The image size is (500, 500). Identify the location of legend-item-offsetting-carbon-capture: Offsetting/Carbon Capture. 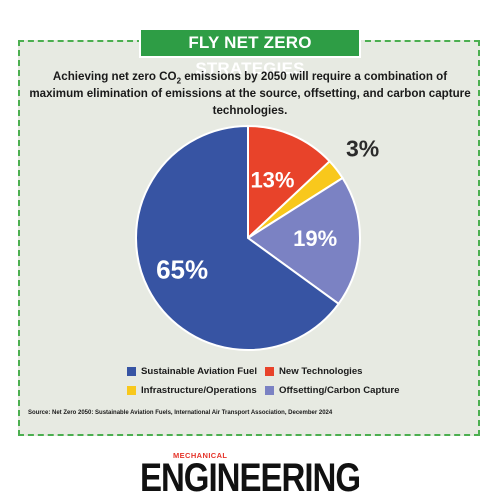
(335, 390).